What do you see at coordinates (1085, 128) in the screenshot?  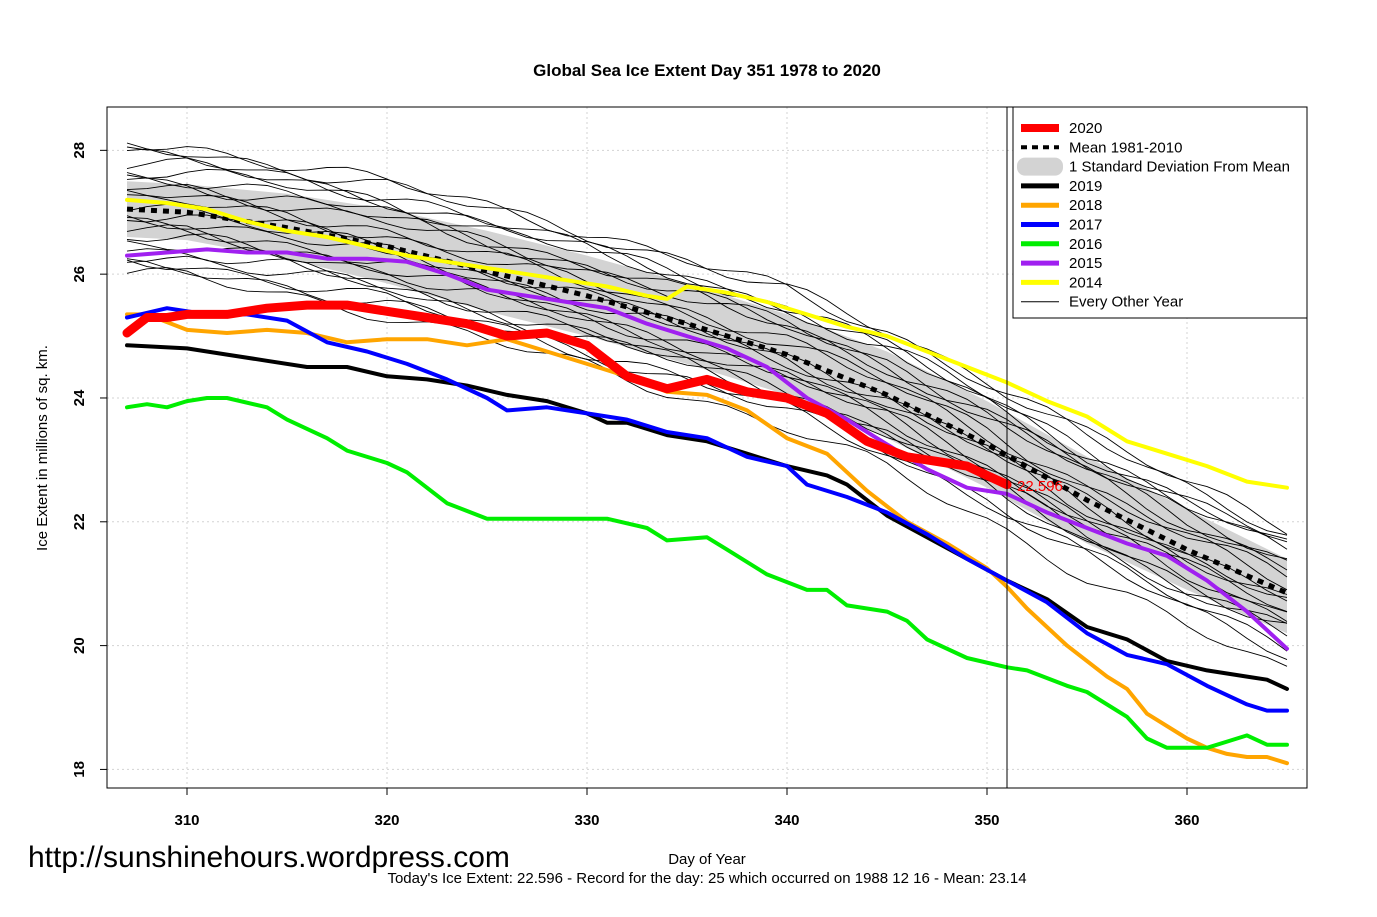 I see `legend-label-0: 2020` at bounding box center [1085, 128].